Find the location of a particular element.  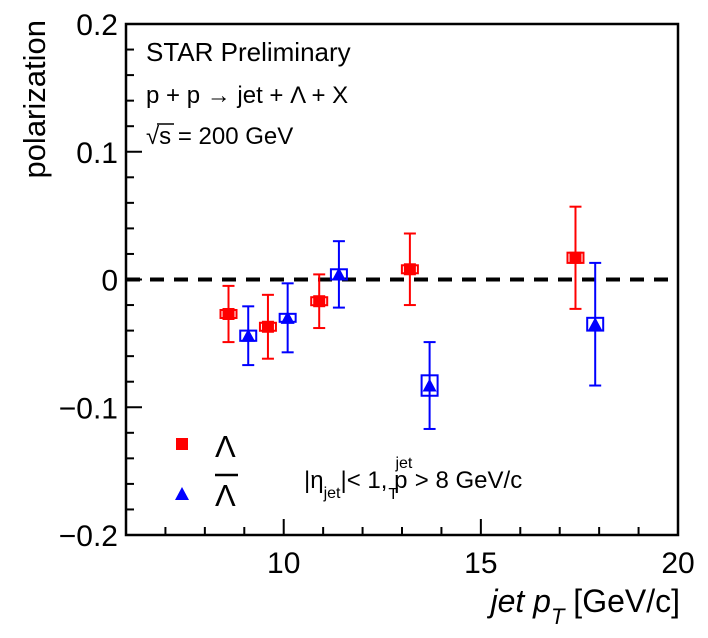

x-axis-label-unit: [GeV/c] is located at coordinates (622, 601).